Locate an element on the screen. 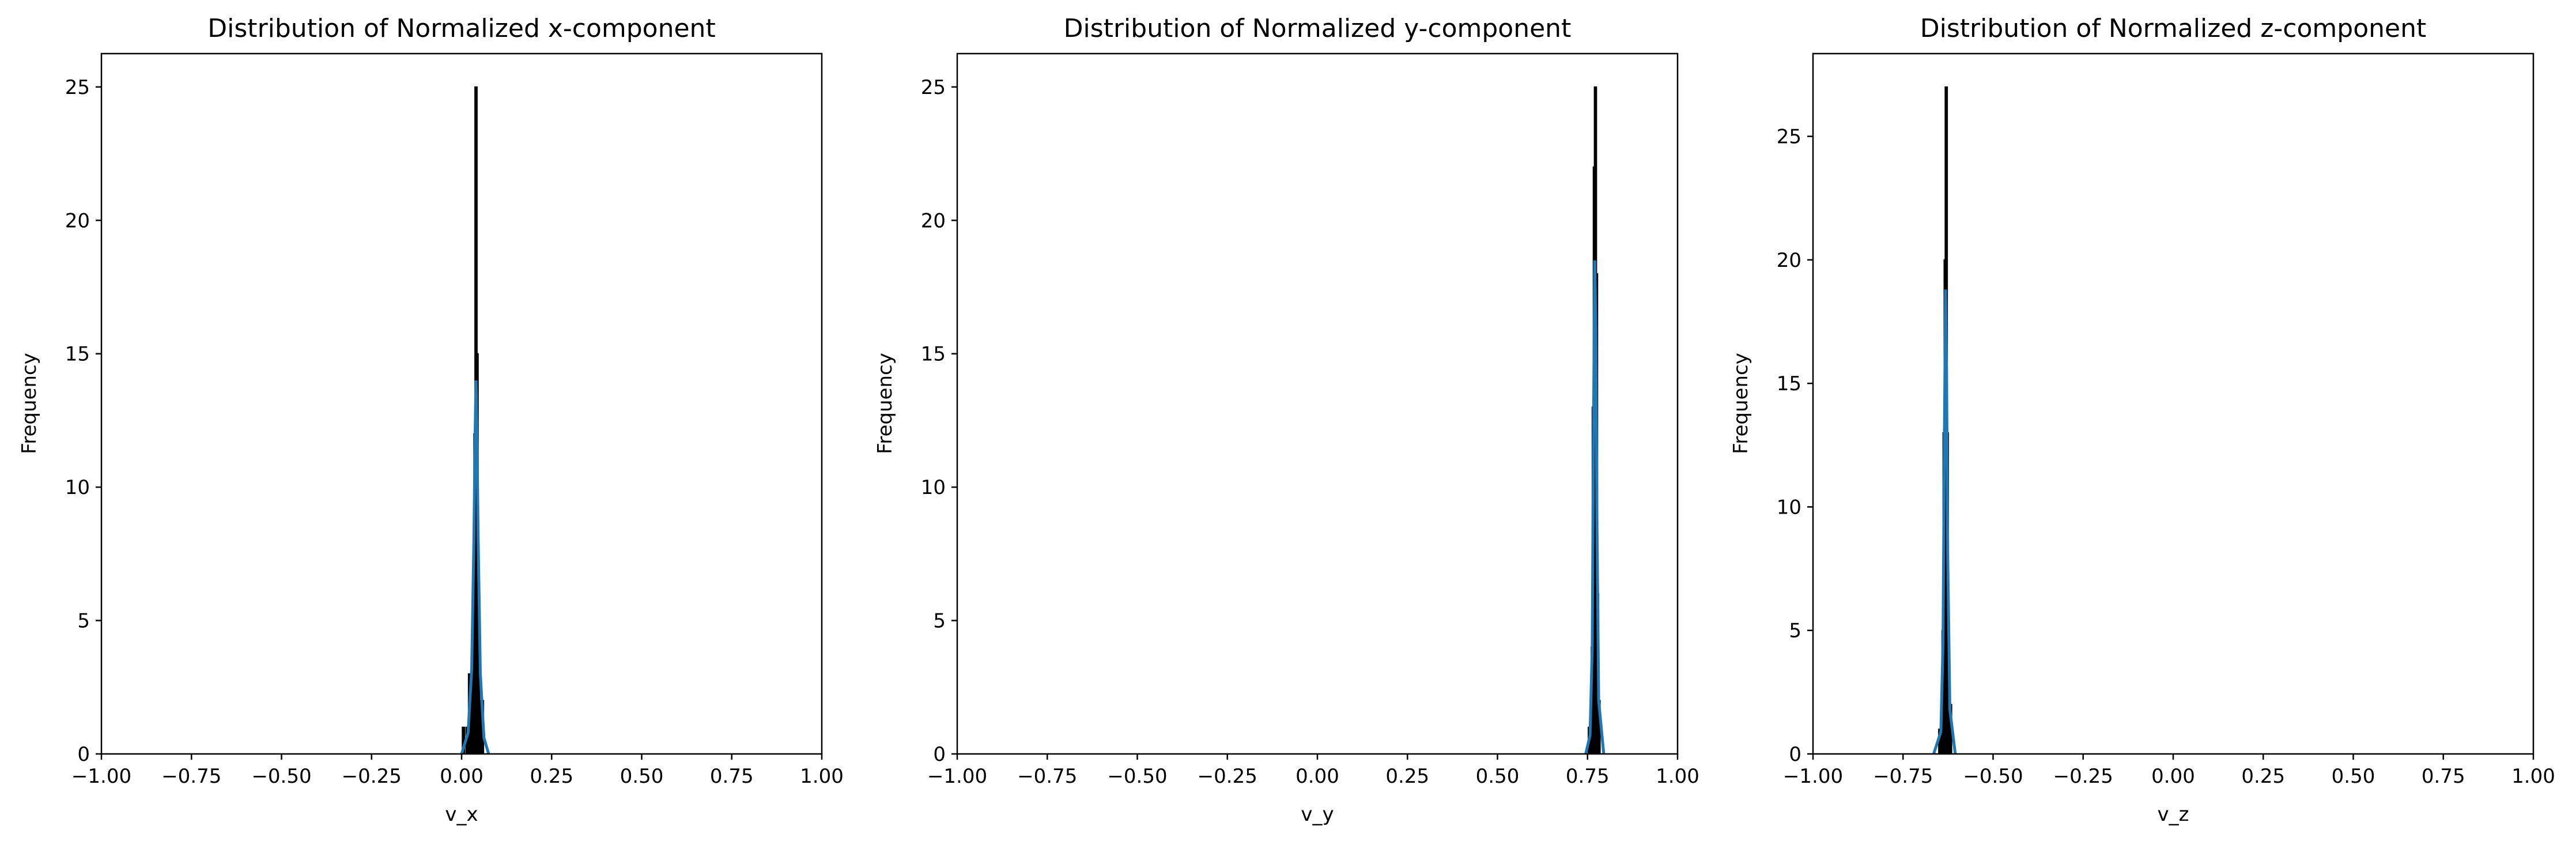  x-axis-label: v_y is located at coordinates (1317, 814).